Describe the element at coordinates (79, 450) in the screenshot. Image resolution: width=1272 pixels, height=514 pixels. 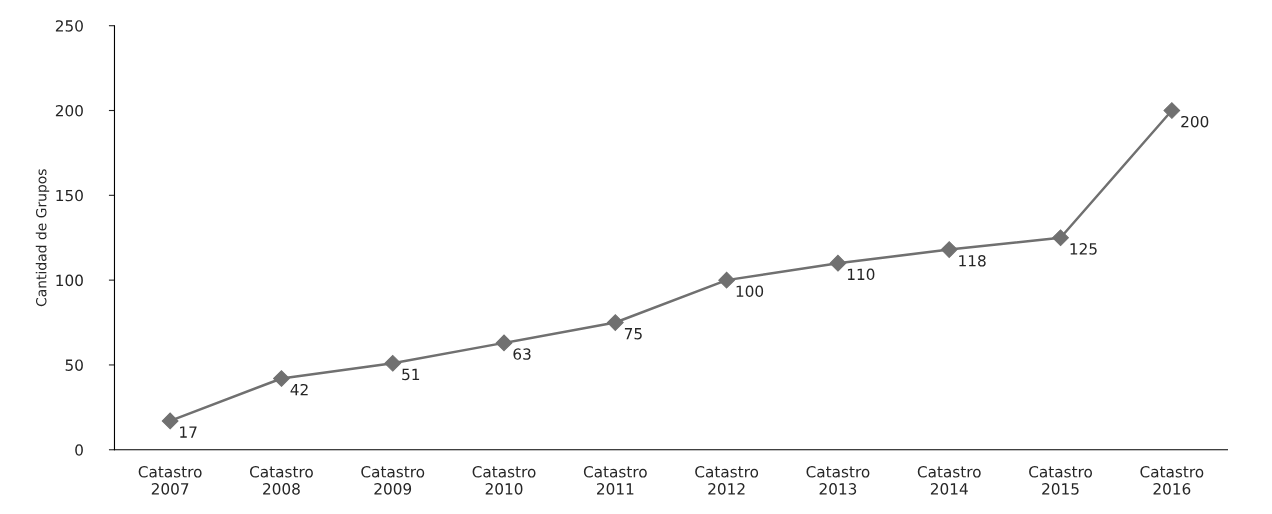
I see `y-tick-label: 0` at that location.